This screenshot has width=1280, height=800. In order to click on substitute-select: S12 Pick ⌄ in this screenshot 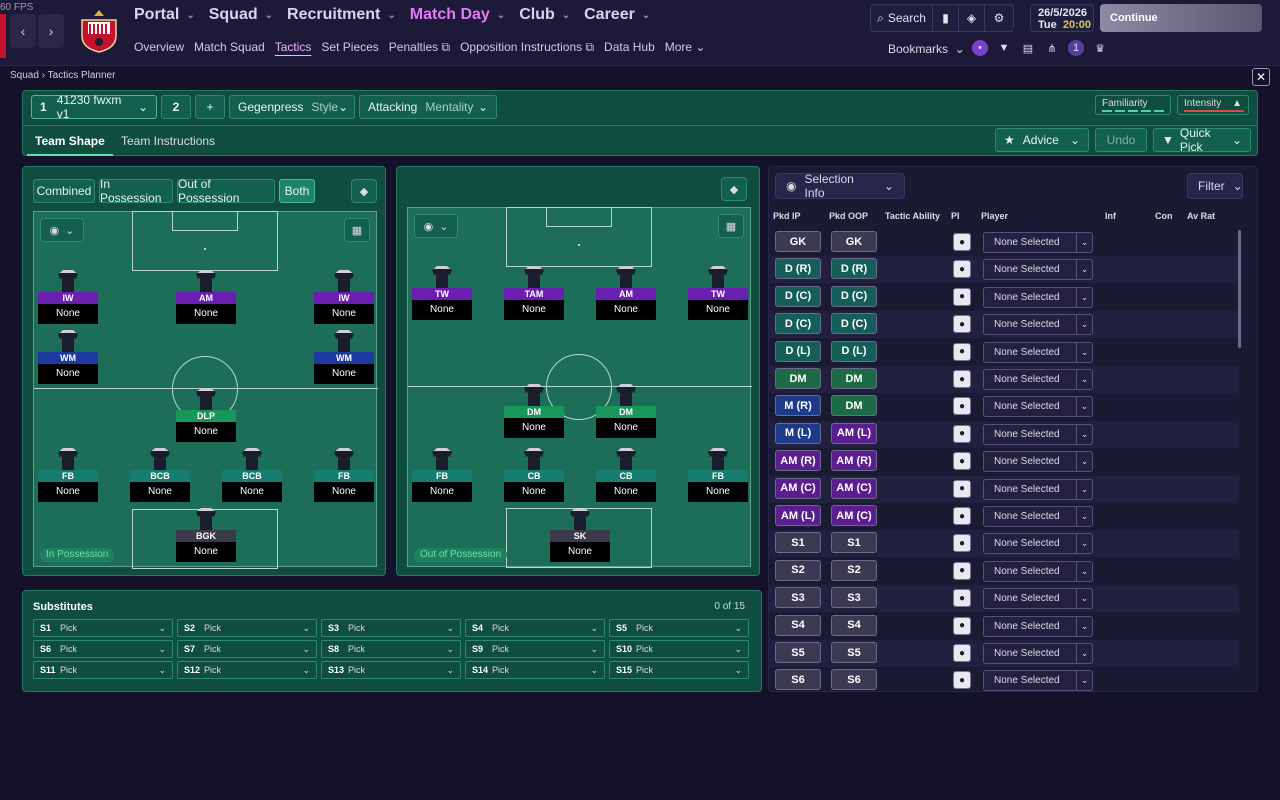, I will do `click(247, 670)`.